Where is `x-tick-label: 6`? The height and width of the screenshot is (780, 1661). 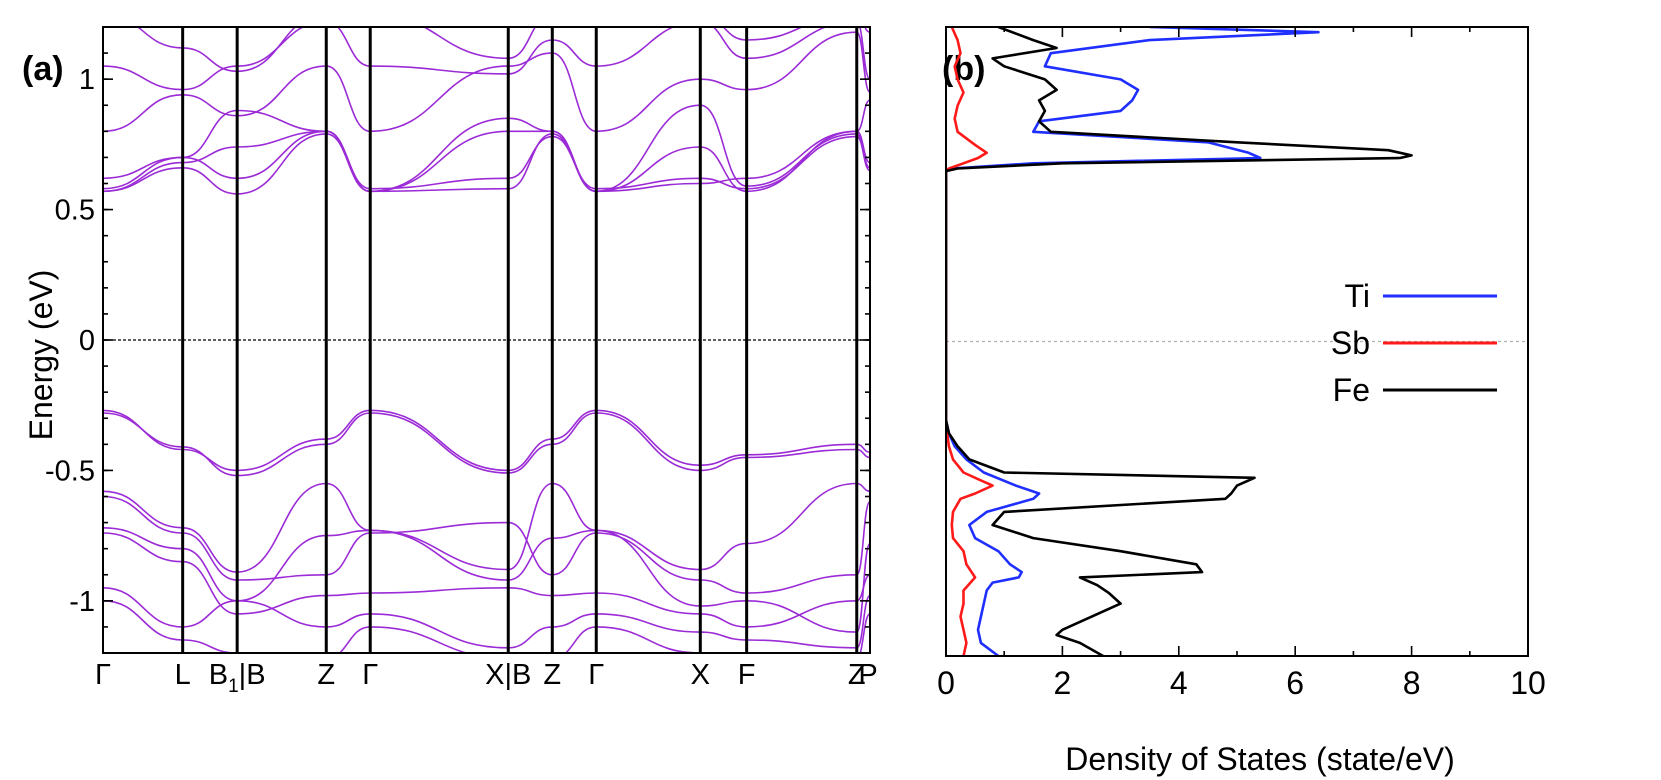
x-tick-label: 6 is located at coordinates (1295, 683).